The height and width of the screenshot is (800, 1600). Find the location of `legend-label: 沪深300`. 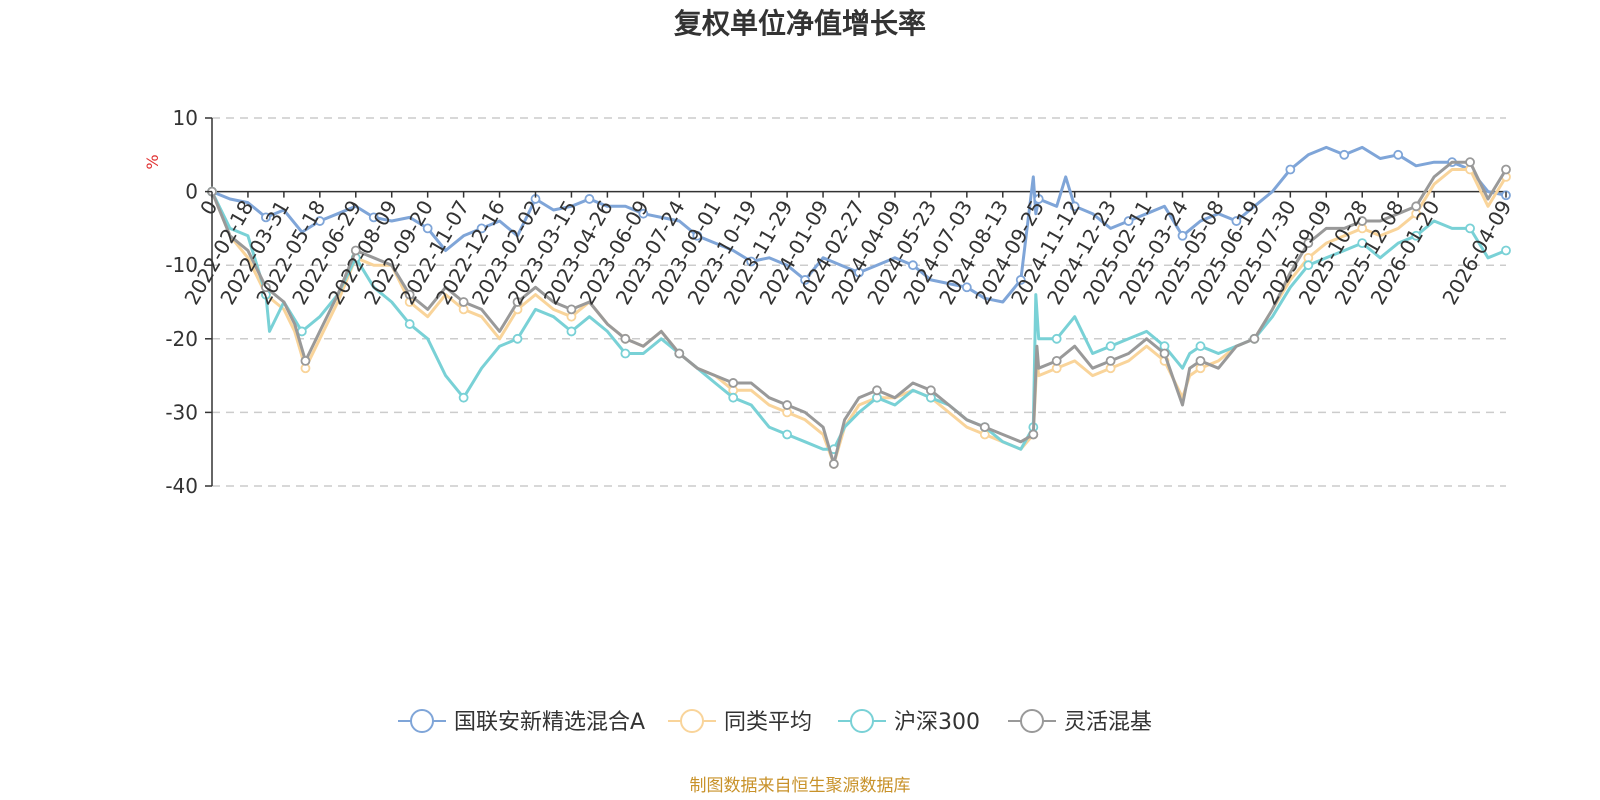

legend-label: 沪深300 is located at coordinates (937, 722).